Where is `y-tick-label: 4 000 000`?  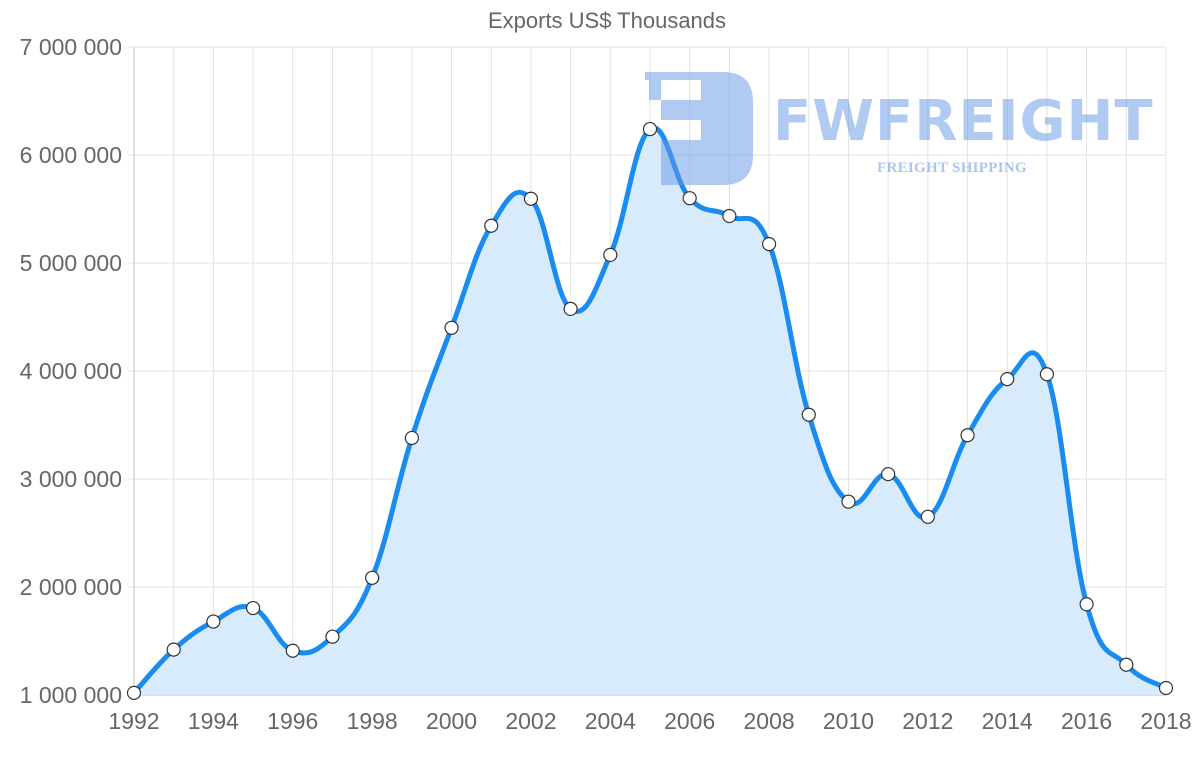
y-tick-label: 4 000 000 is located at coordinates (71, 371).